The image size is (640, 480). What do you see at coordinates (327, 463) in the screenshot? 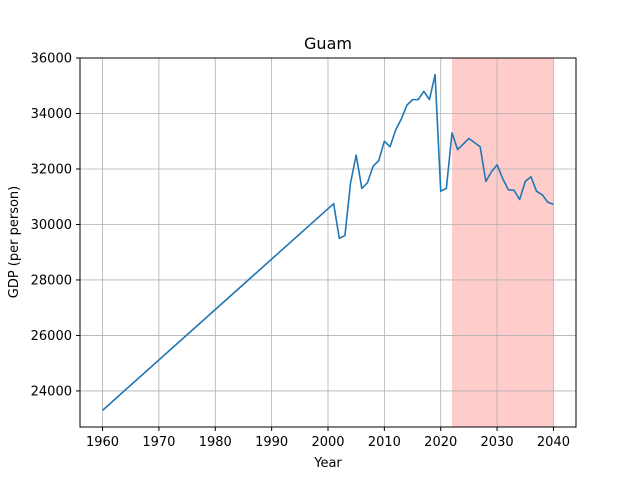
I see `x-axis-label: Year` at bounding box center [327, 463].